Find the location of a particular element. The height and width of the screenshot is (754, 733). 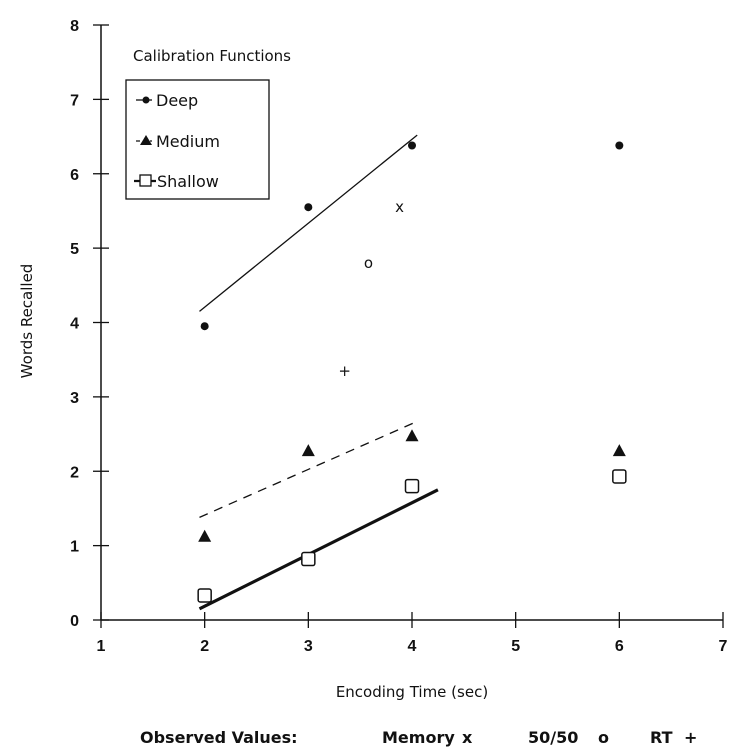

y-ticks: 0 1 2 3 4 5 6 7 8 is located at coordinates (89, 324).